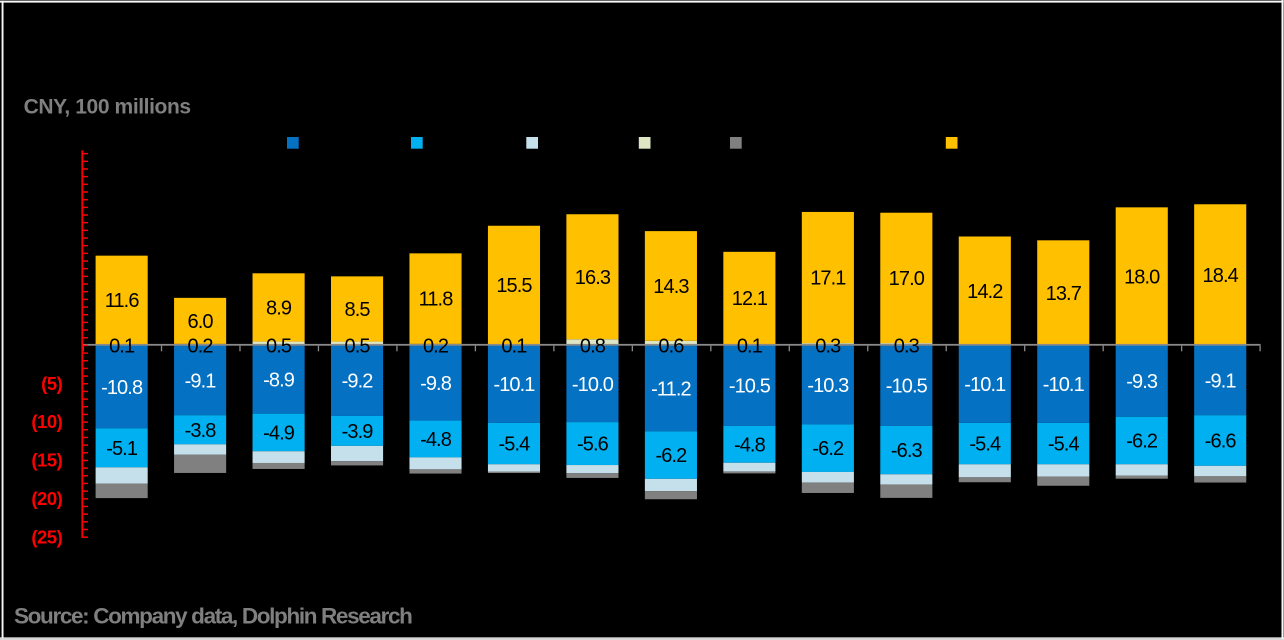 This screenshot has width=1284, height=640. Describe the element at coordinates (107, 106) in the screenshot. I see `svg-text: CNY, 100 millions` at that location.